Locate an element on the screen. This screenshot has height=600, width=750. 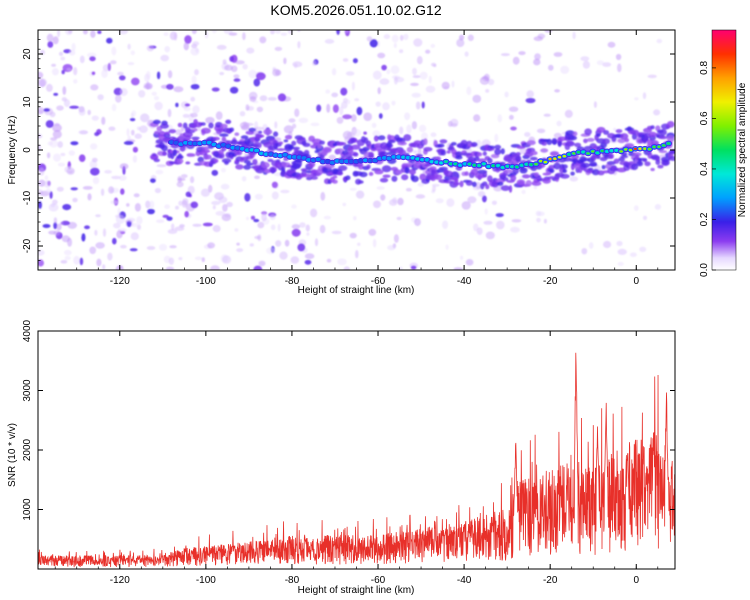
x-tick-label: -60 is located at coordinates (378, 580).